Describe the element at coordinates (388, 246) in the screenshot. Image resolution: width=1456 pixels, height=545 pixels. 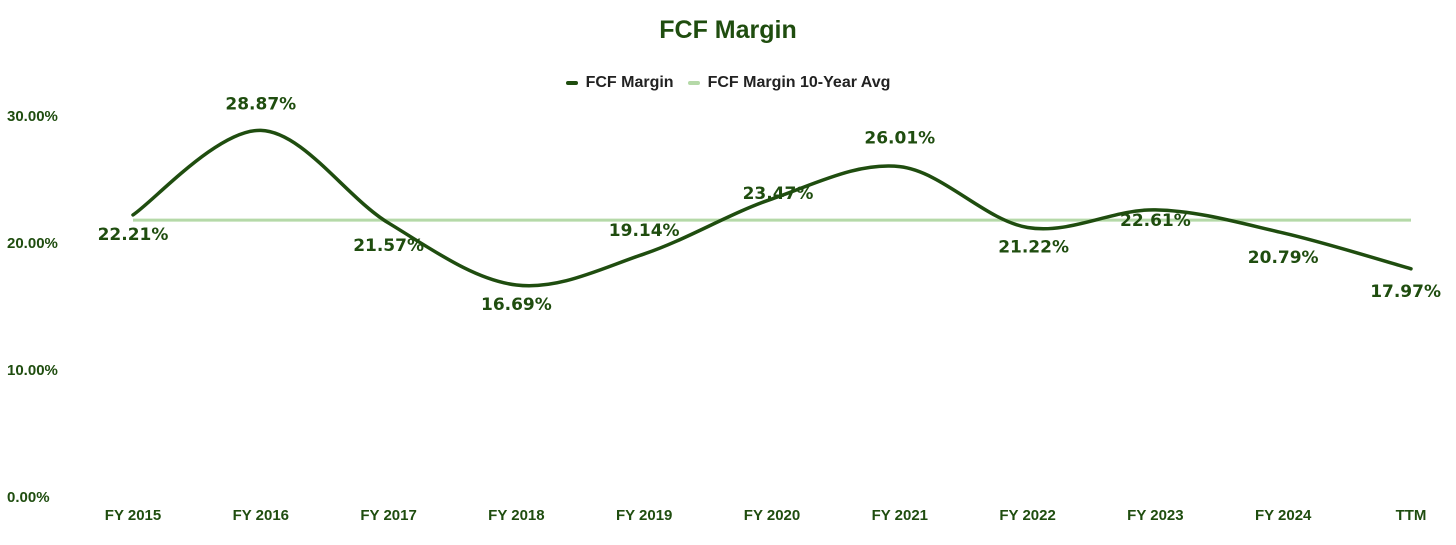
I see `data-label: 21.57%` at that location.